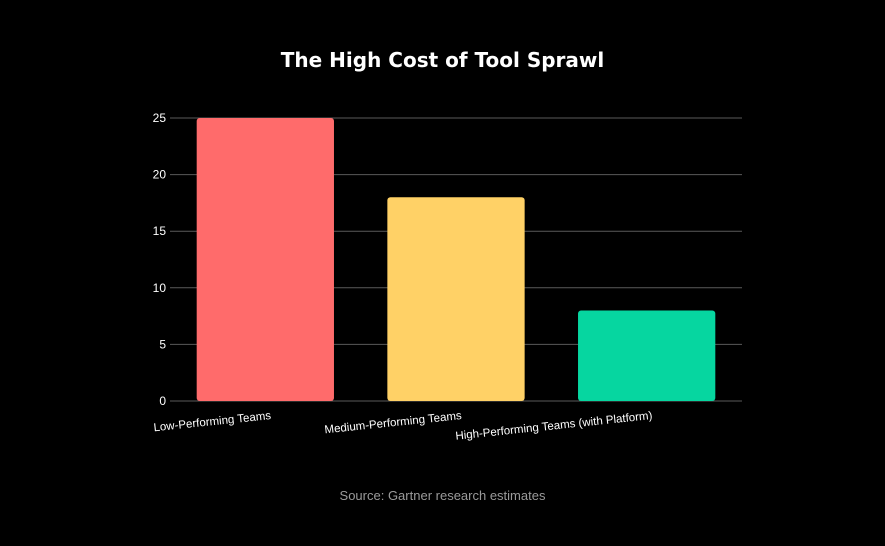  What do you see at coordinates (554, 426) in the screenshot?
I see `x-category-label: High-Performing Teams (with Platform)` at bounding box center [554, 426].